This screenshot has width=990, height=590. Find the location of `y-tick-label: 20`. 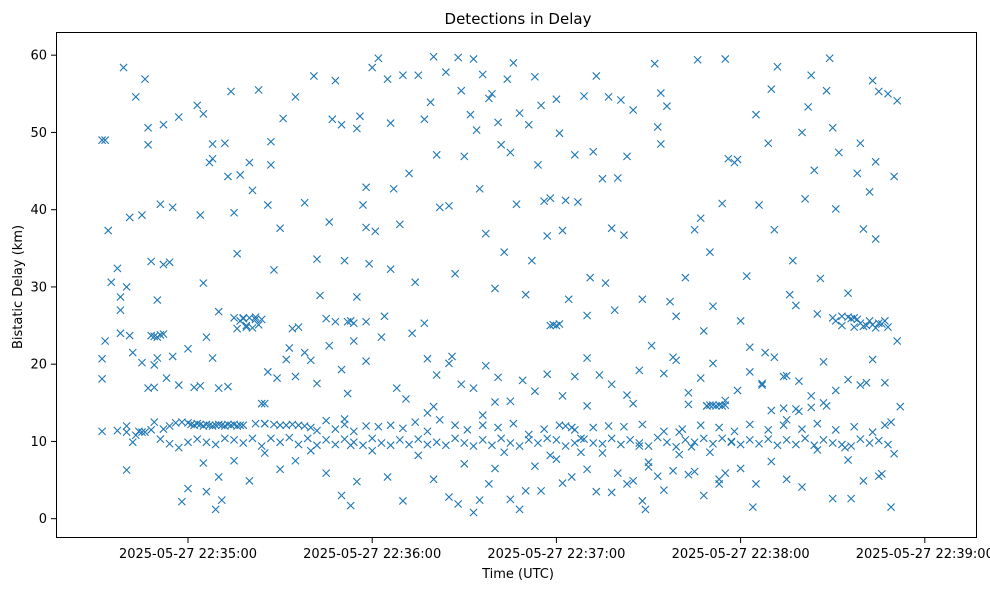

y-tick-label: 20 is located at coordinates (38, 365).